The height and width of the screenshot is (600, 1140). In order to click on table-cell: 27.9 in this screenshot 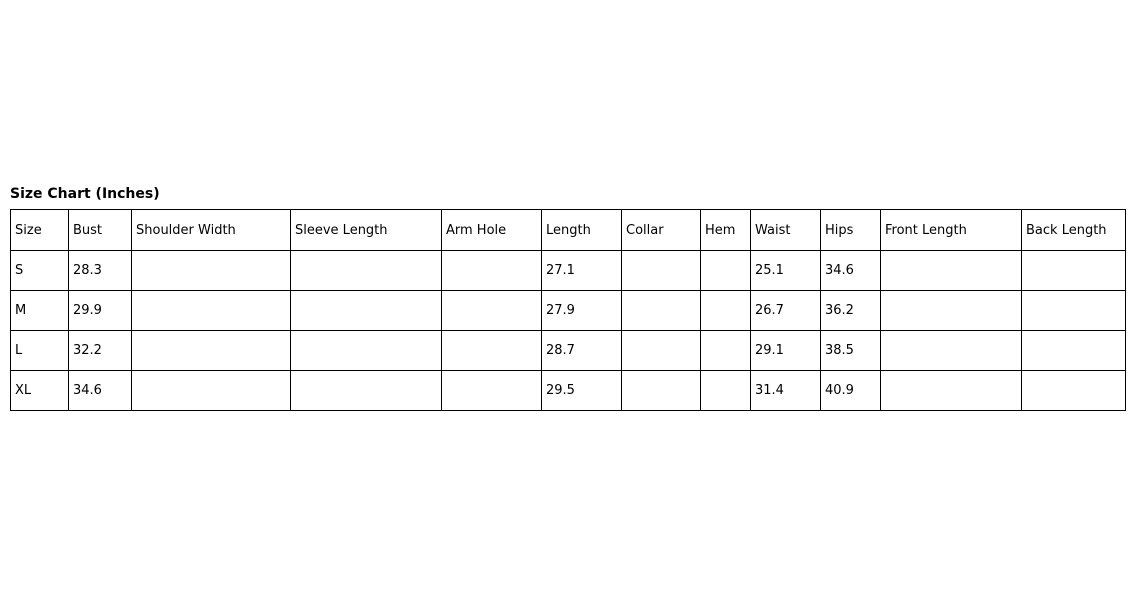, I will do `click(581, 310)`.